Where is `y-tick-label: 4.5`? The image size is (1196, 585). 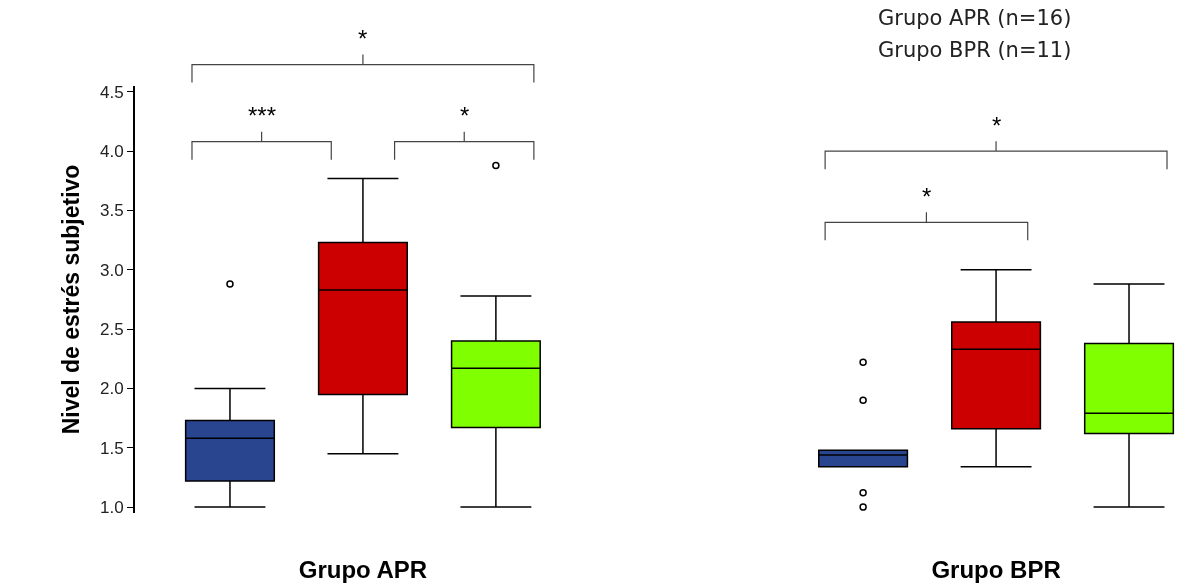
y-tick-label: 4.5 is located at coordinates (111, 92).